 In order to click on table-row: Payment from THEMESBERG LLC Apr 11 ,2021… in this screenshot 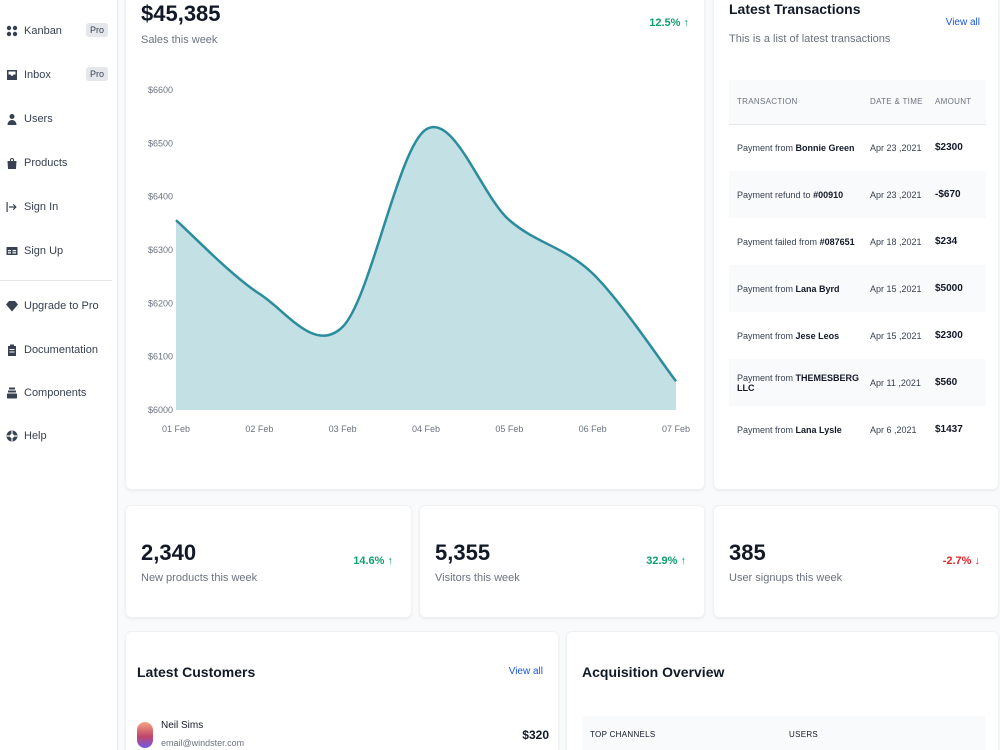, I will do `click(857, 382)`.